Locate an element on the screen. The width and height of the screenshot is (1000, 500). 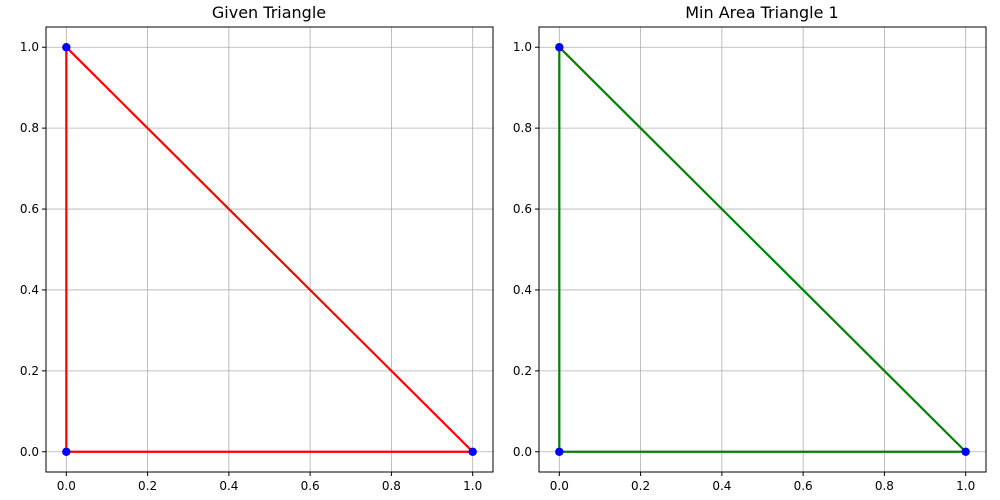
chart-title: Min Area Triangle 1 is located at coordinates (761, 12).